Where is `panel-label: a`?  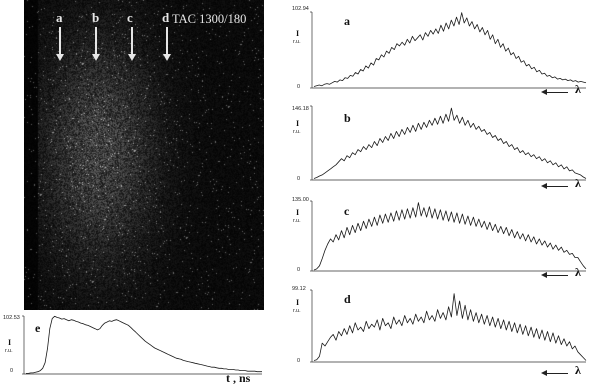
panel-label: a is located at coordinates (347, 21).